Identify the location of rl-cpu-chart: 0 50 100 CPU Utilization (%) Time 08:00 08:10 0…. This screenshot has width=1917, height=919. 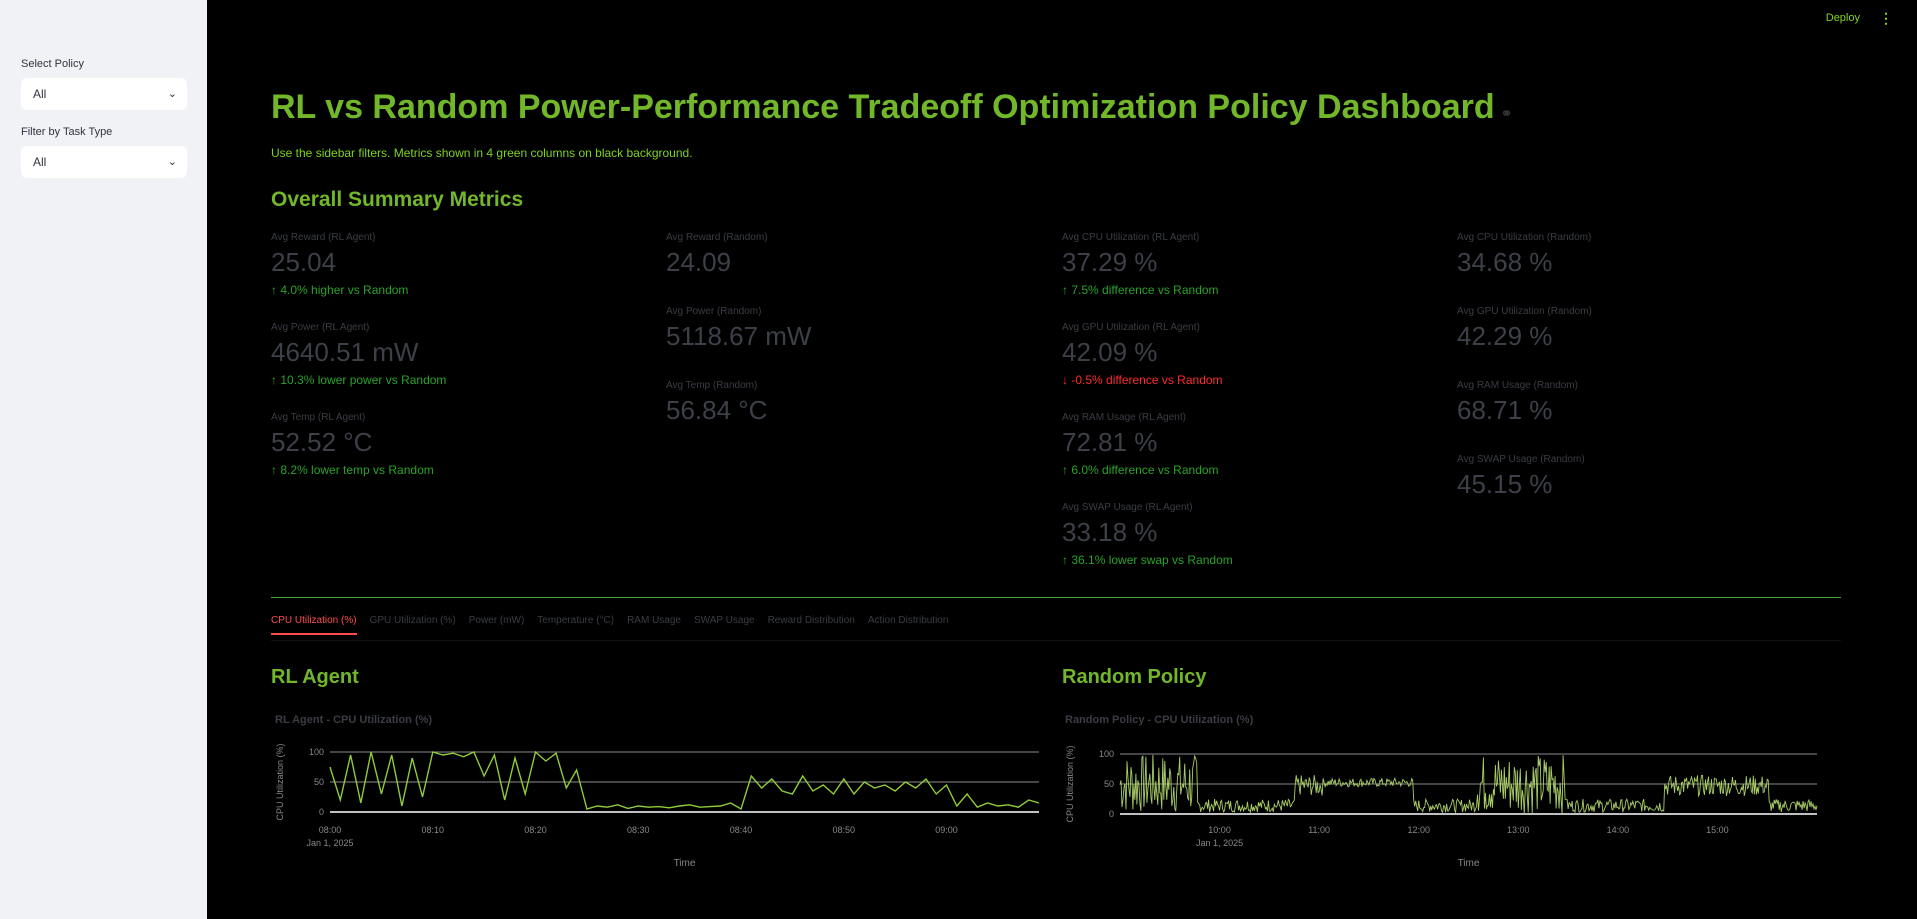
(656, 800).